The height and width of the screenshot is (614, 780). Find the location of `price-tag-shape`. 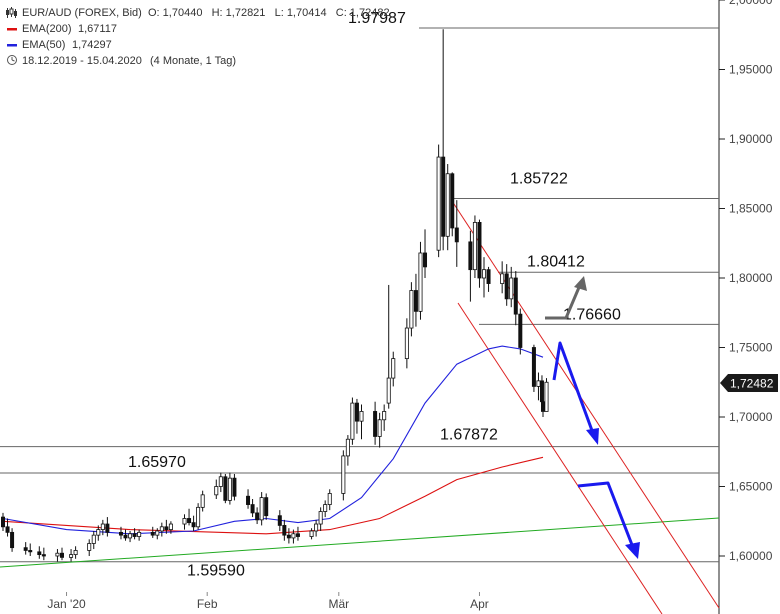

price-tag-shape is located at coordinates (749, 383).